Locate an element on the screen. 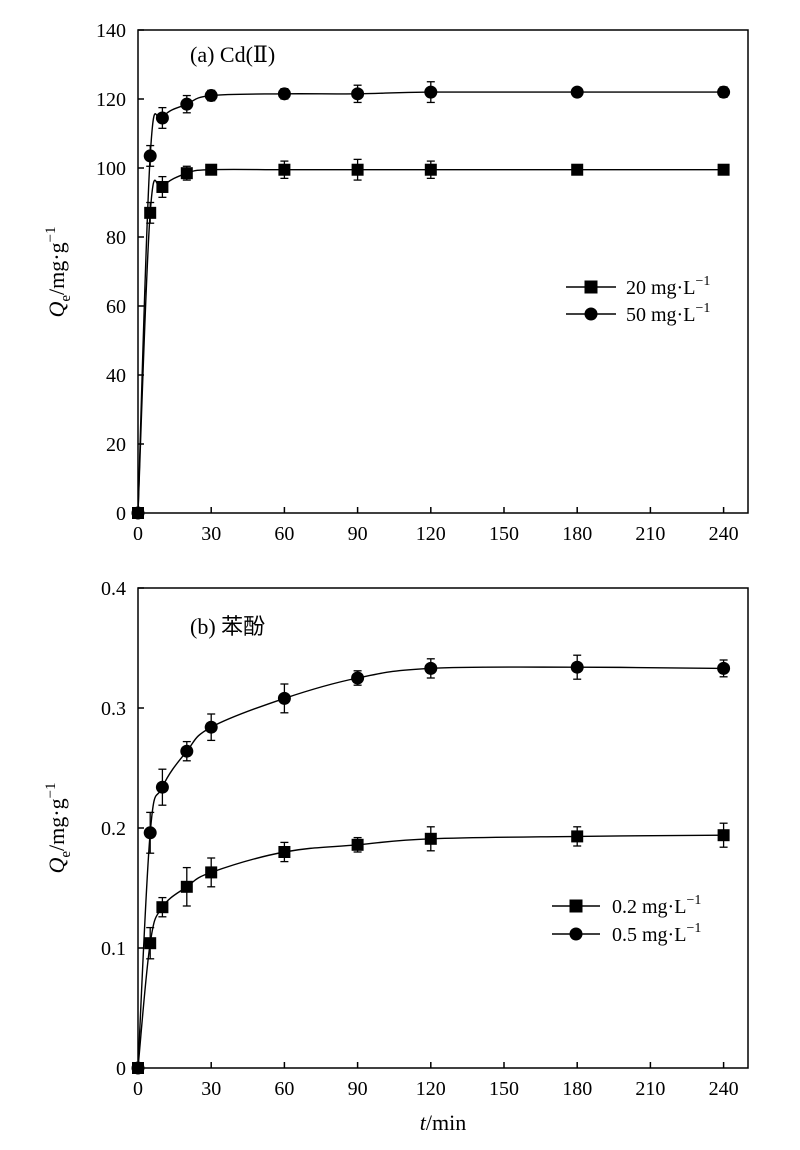  legend-label: 20 mg·L−1 is located at coordinates (668, 286).